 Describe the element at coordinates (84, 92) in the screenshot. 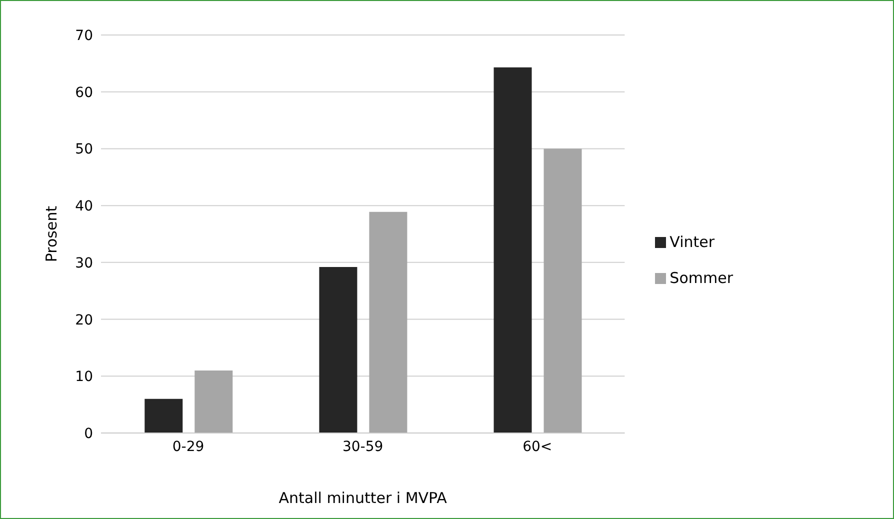

I see `y-tick-label: 60` at that location.